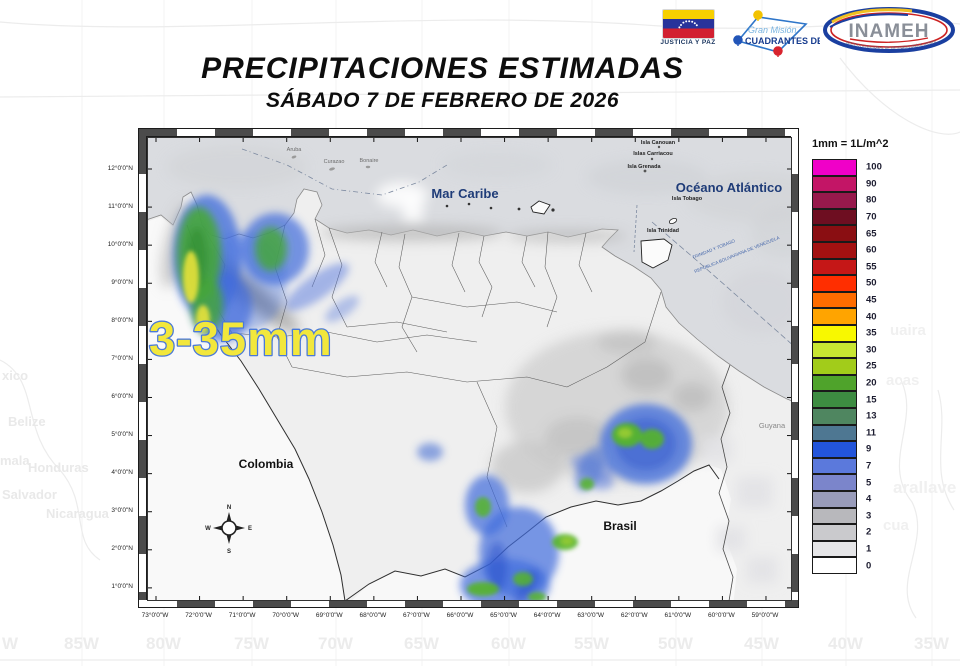 This screenshot has width=960, height=671. I want to click on legend-entry: 20, so click(867, 383).